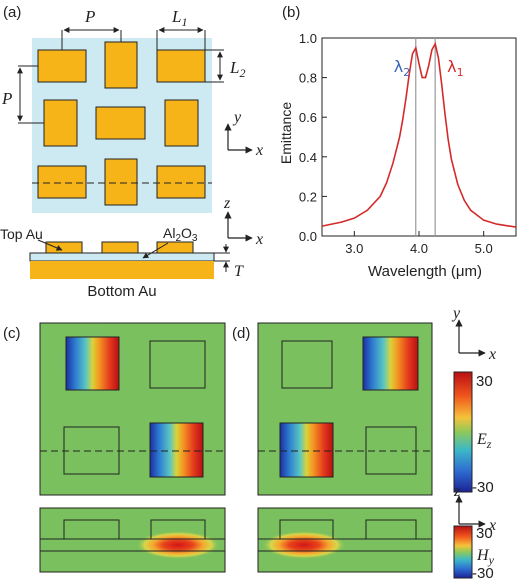 The height and width of the screenshot is (581, 520). What do you see at coordinates (483, 487) in the screenshot?
I see `colorbar-ez-min: -30` at bounding box center [483, 487].